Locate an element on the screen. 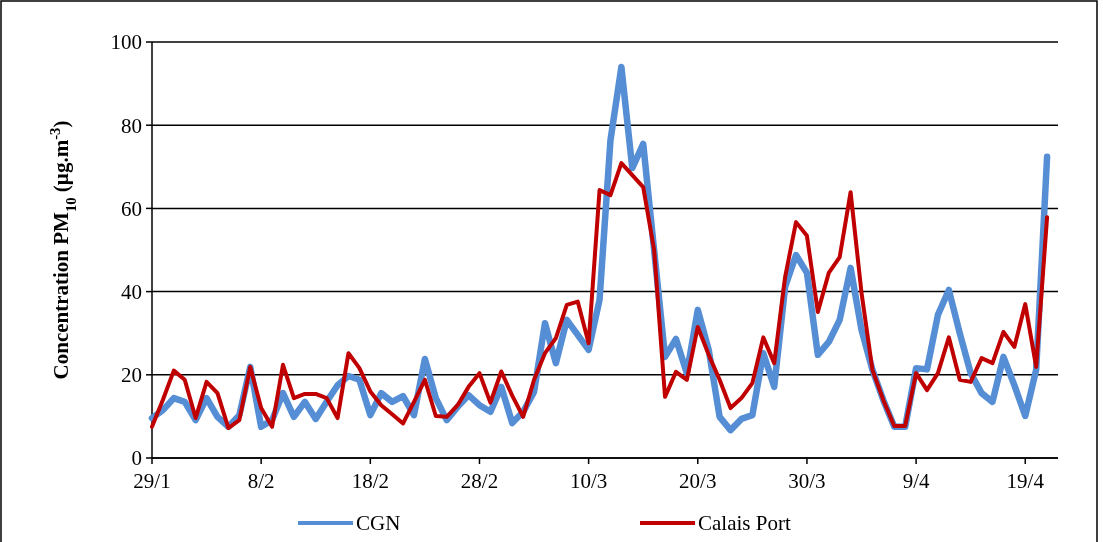  y-tick-label: 20 is located at coordinates (131, 375).